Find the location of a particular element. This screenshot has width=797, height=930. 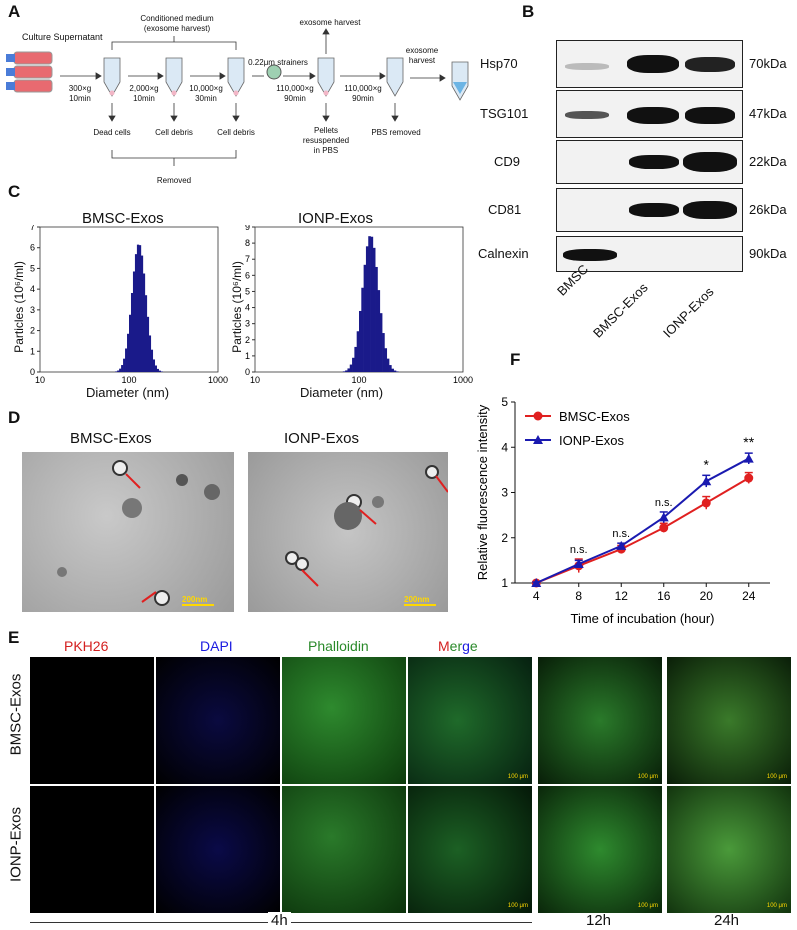

y-axis-label: Relative fluorescence intensity is located at coordinates (482, 492).